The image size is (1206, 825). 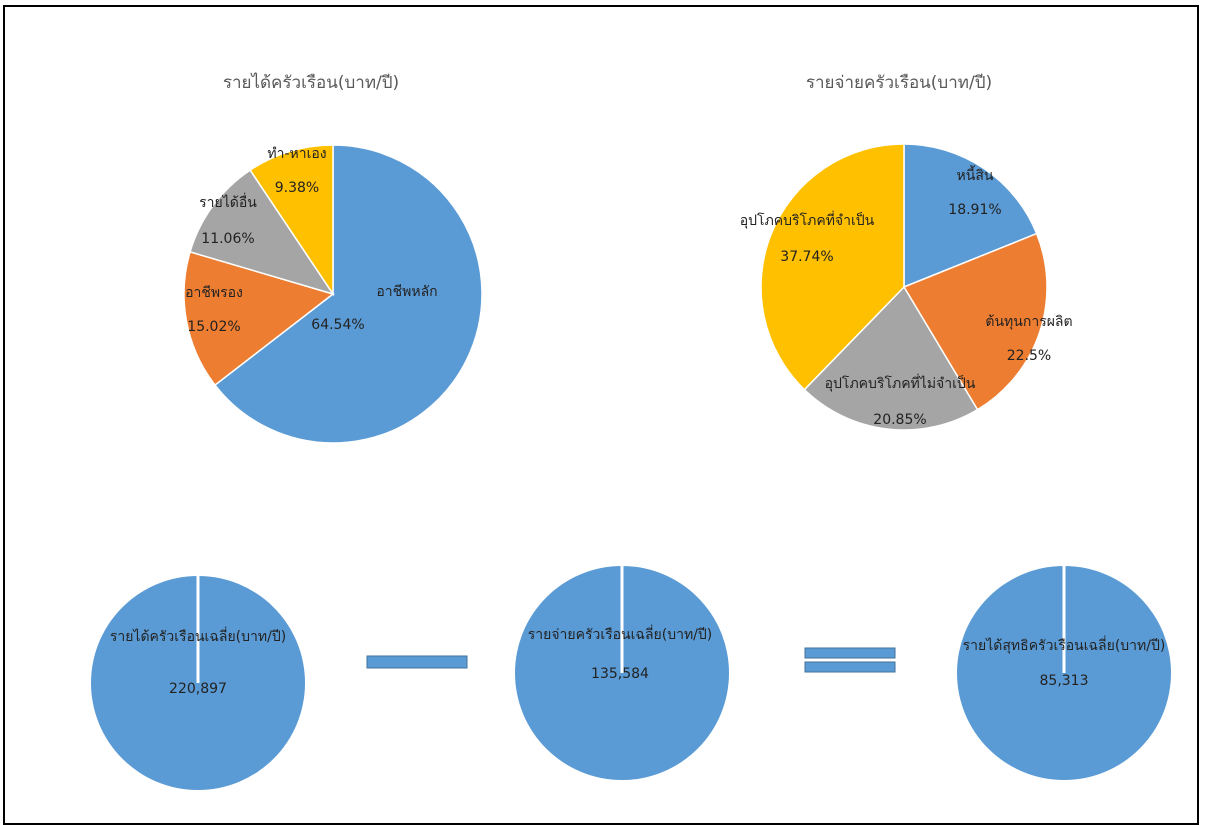 What do you see at coordinates (198, 636) in the screenshot?
I see `slice-label: รายได้ครัวเรือนเฉลี่ย(บาท/ปี)` at bounding box center [198, 636].